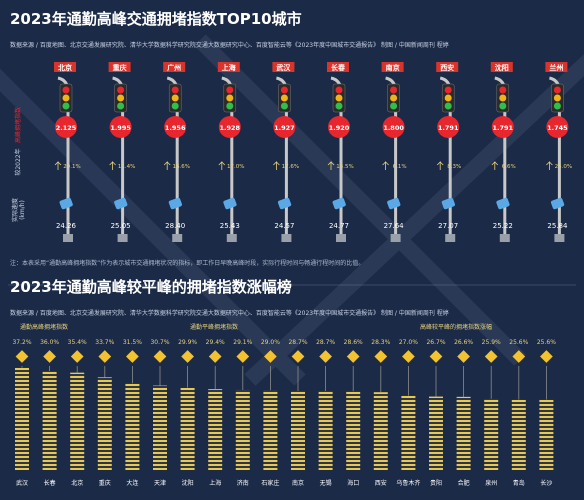 This screenshot has width=584, height=500. What do you see at coordinates (353, 483) in the screenshot?
I see `category-label: 海口` at bounding box center [353, 483].